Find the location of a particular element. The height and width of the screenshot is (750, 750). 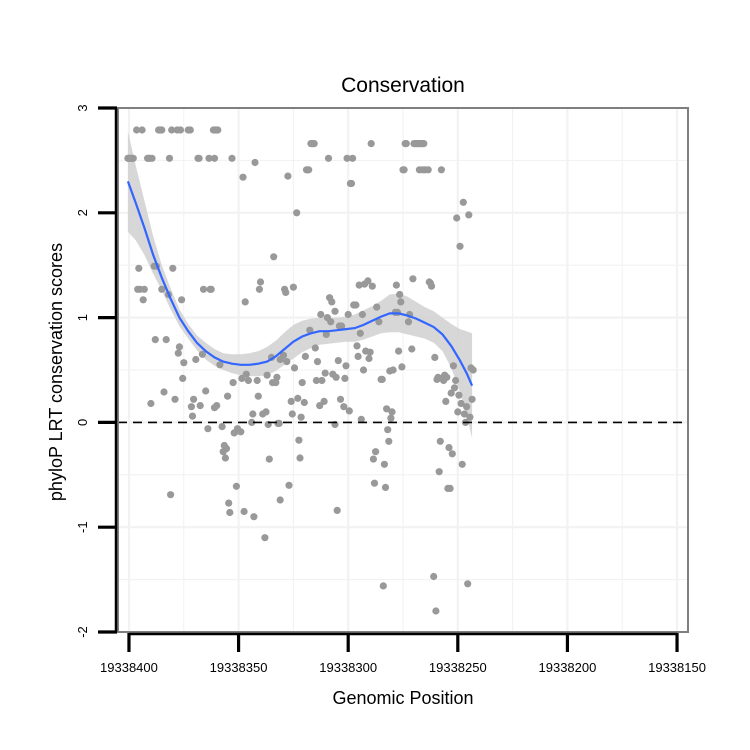

x-axis-label: Genomic Position is located at coordinates (402, 698).